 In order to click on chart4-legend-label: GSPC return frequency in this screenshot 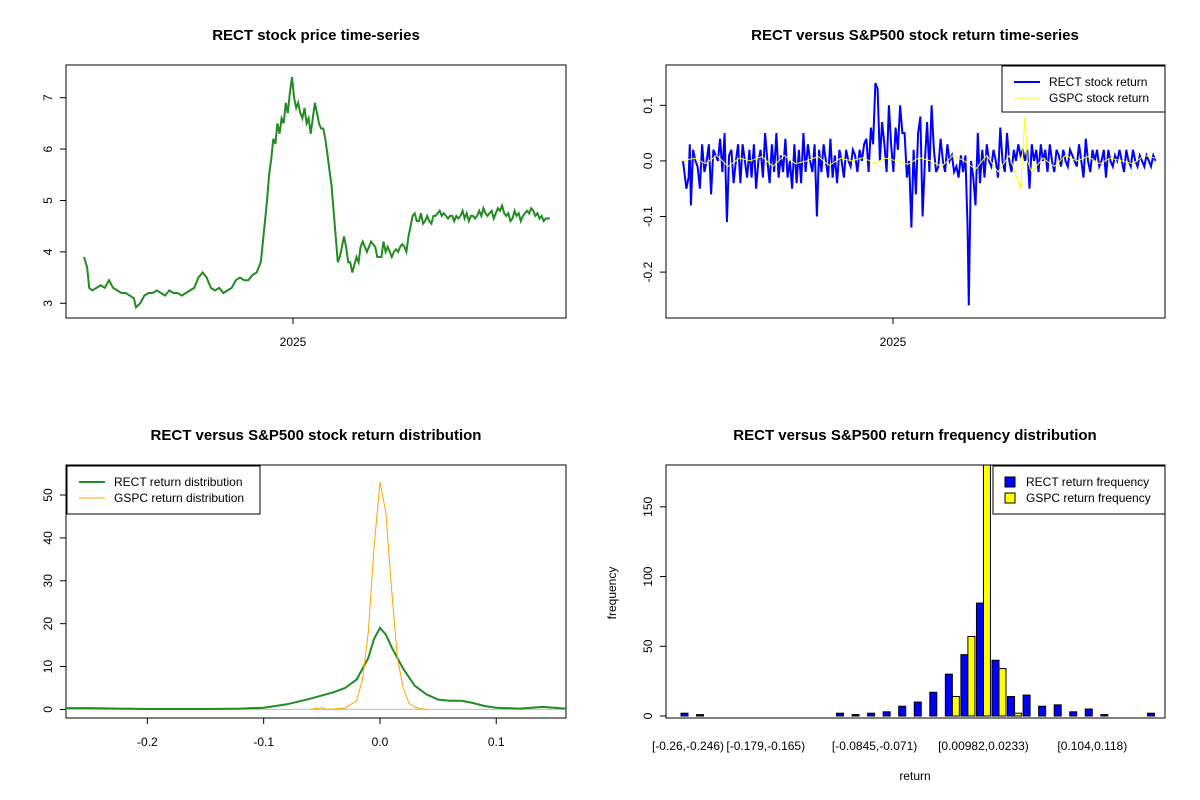, I will do `click(1088, 498)`.